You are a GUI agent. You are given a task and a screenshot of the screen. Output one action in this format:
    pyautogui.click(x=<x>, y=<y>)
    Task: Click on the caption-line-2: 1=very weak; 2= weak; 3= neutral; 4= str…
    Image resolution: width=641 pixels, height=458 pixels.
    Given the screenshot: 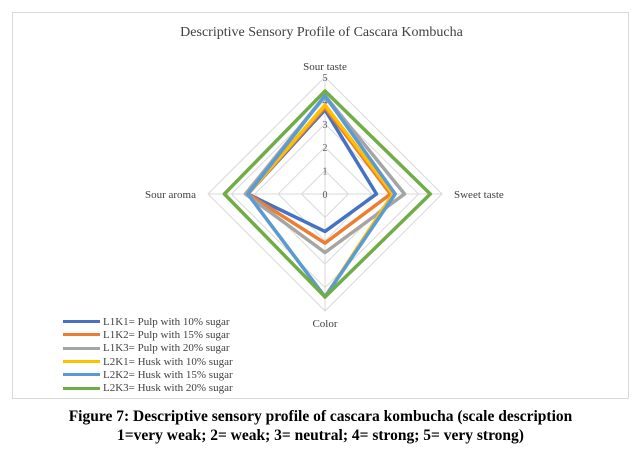 What is the action you would take?
    pyautogui.click(x=320, y=435)
    